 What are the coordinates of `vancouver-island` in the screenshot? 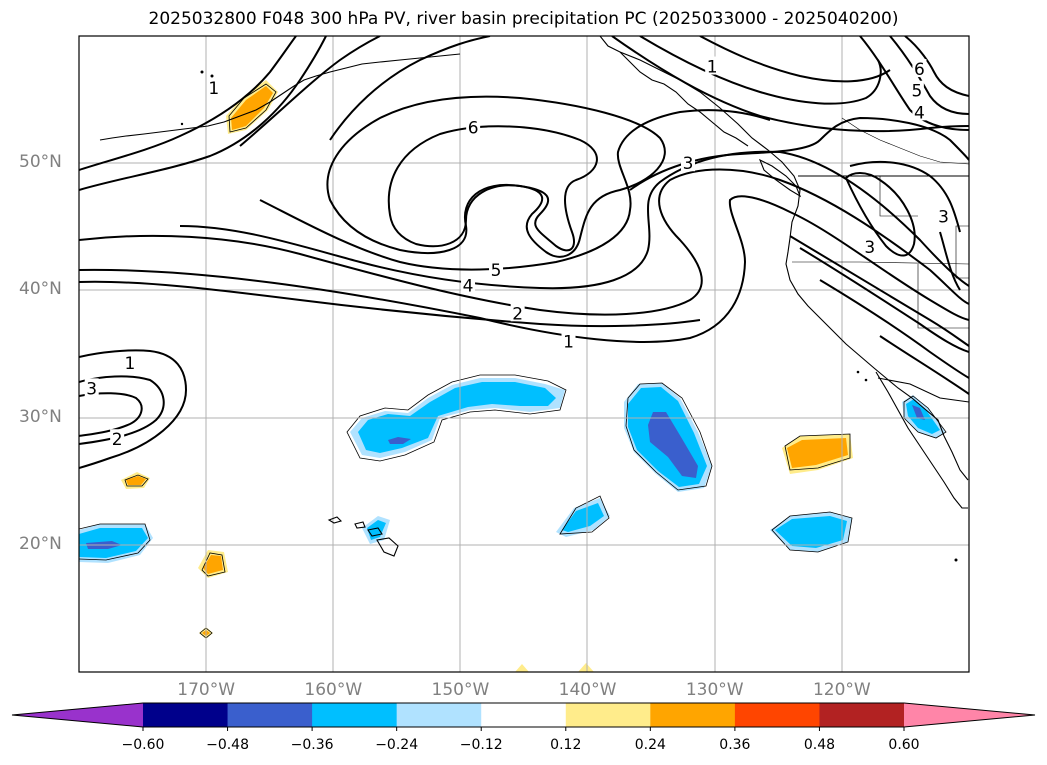 It's located at (780, 178).